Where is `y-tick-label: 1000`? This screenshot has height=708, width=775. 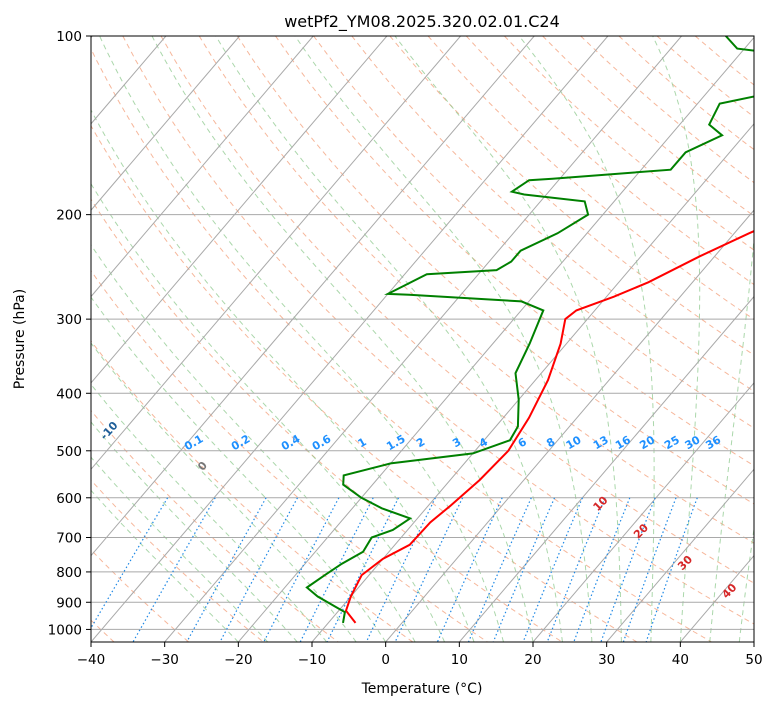
y-tick-label: 1000 is located at coordinates (65, 630).